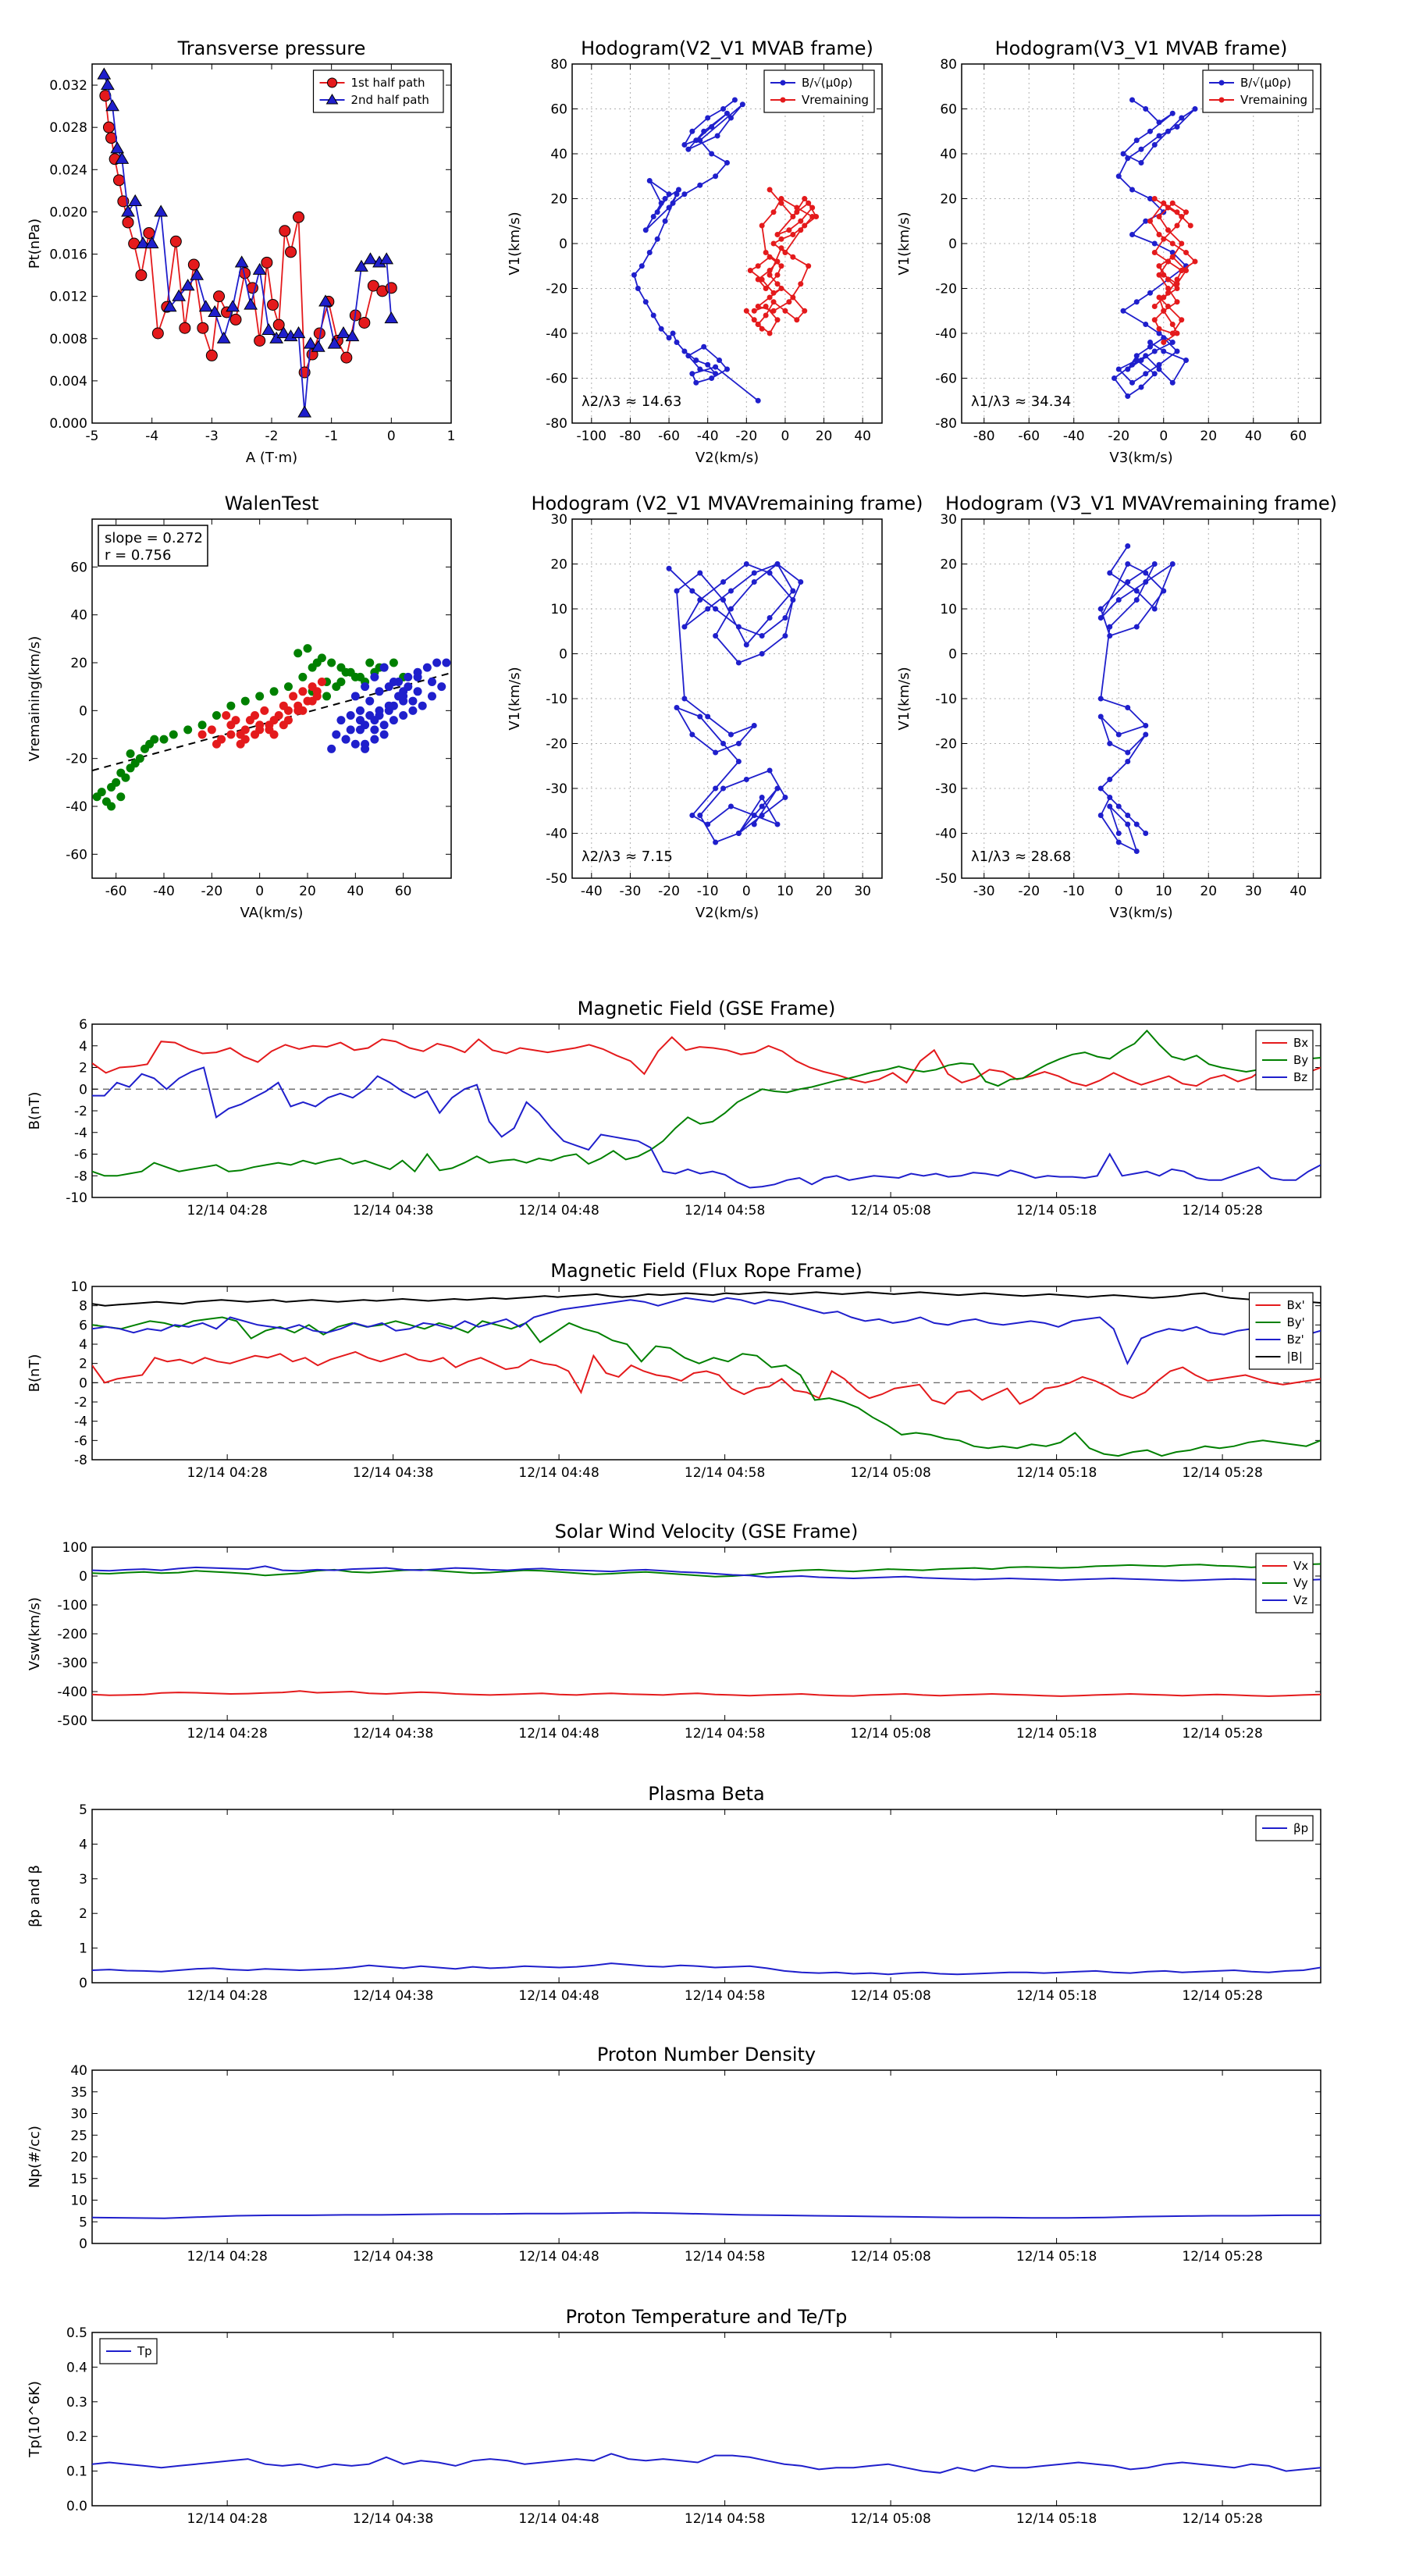 This screenshot has height=2576, width=1405. What do you see at coordinates (272, 913) in the screenshot?
I see `x-axis-label: VA(km/s)` at bounding box center [272, 913].